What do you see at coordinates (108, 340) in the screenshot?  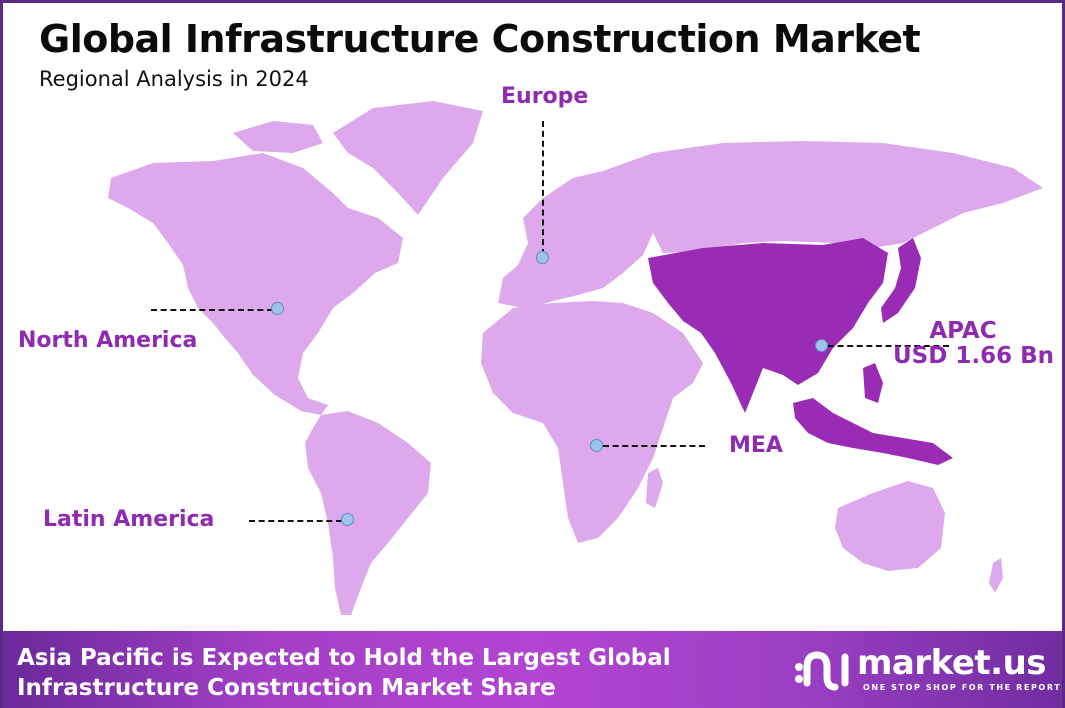 I see `label-north-america: North America` at bounding box center [108, 340].